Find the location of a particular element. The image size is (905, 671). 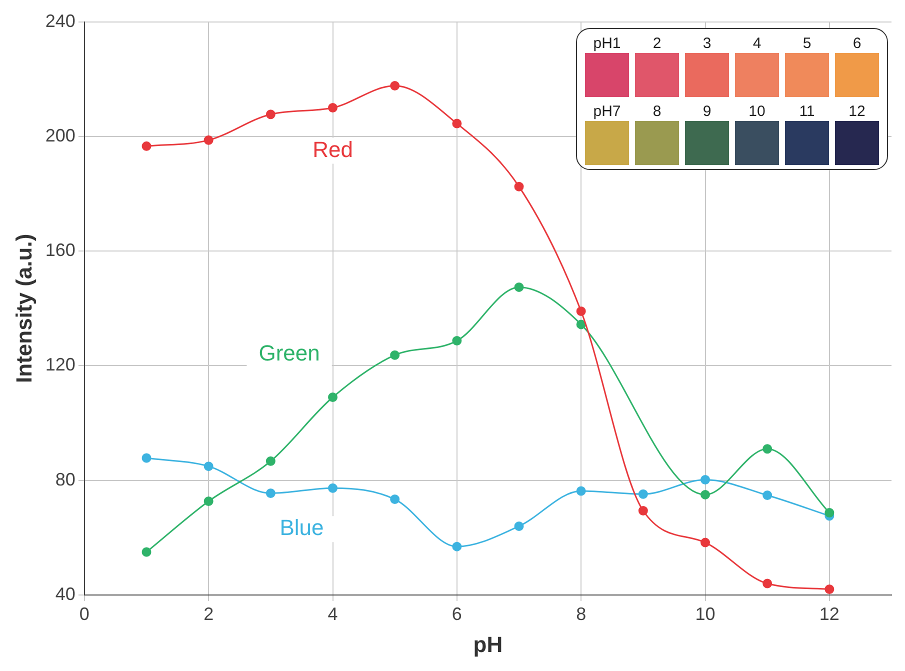

y-tick-label: 160 is located at coordinates (60, 250).